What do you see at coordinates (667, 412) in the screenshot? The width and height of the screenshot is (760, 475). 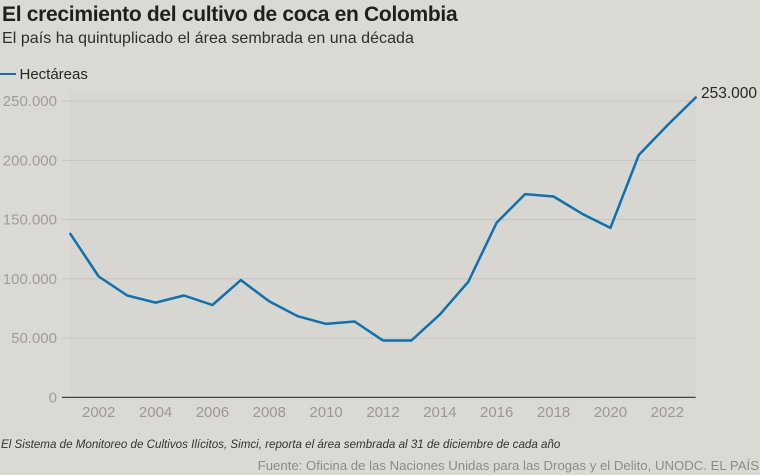 I see `svg-text: 2022` at bounding box center [667, 412].